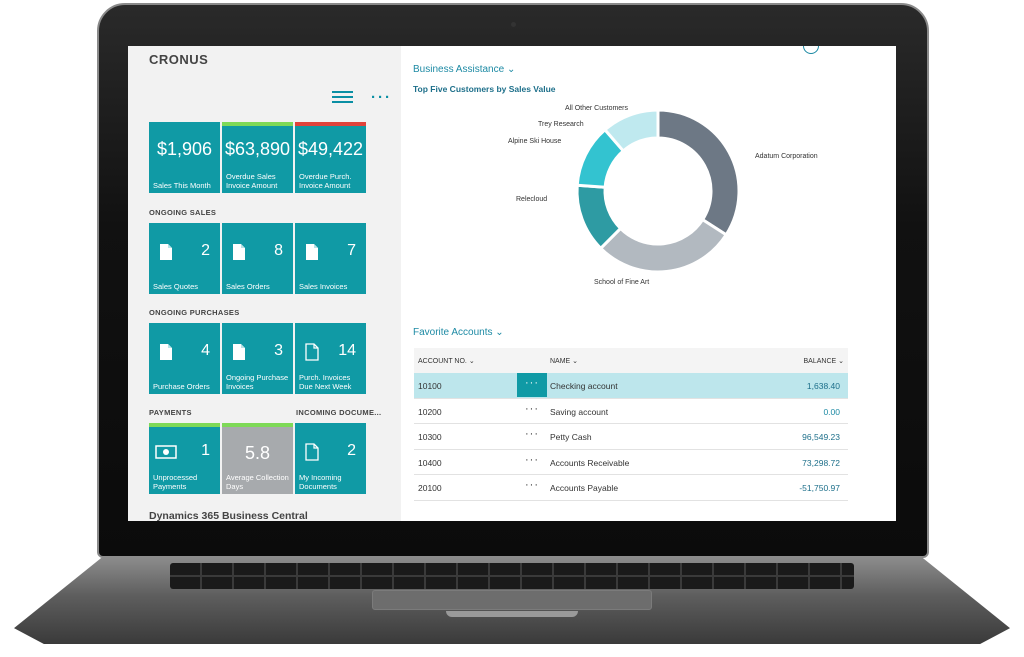 The height and width of the screenshot is (657, 1024). I want to click on table-row: 10300 ··· Petty Cash 96,549.23, so click(631, 437).